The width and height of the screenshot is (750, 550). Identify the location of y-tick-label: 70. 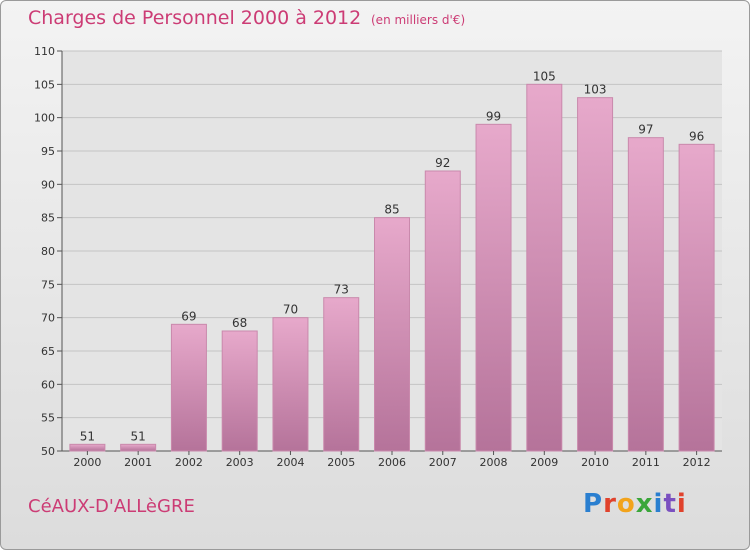
(48, 318).